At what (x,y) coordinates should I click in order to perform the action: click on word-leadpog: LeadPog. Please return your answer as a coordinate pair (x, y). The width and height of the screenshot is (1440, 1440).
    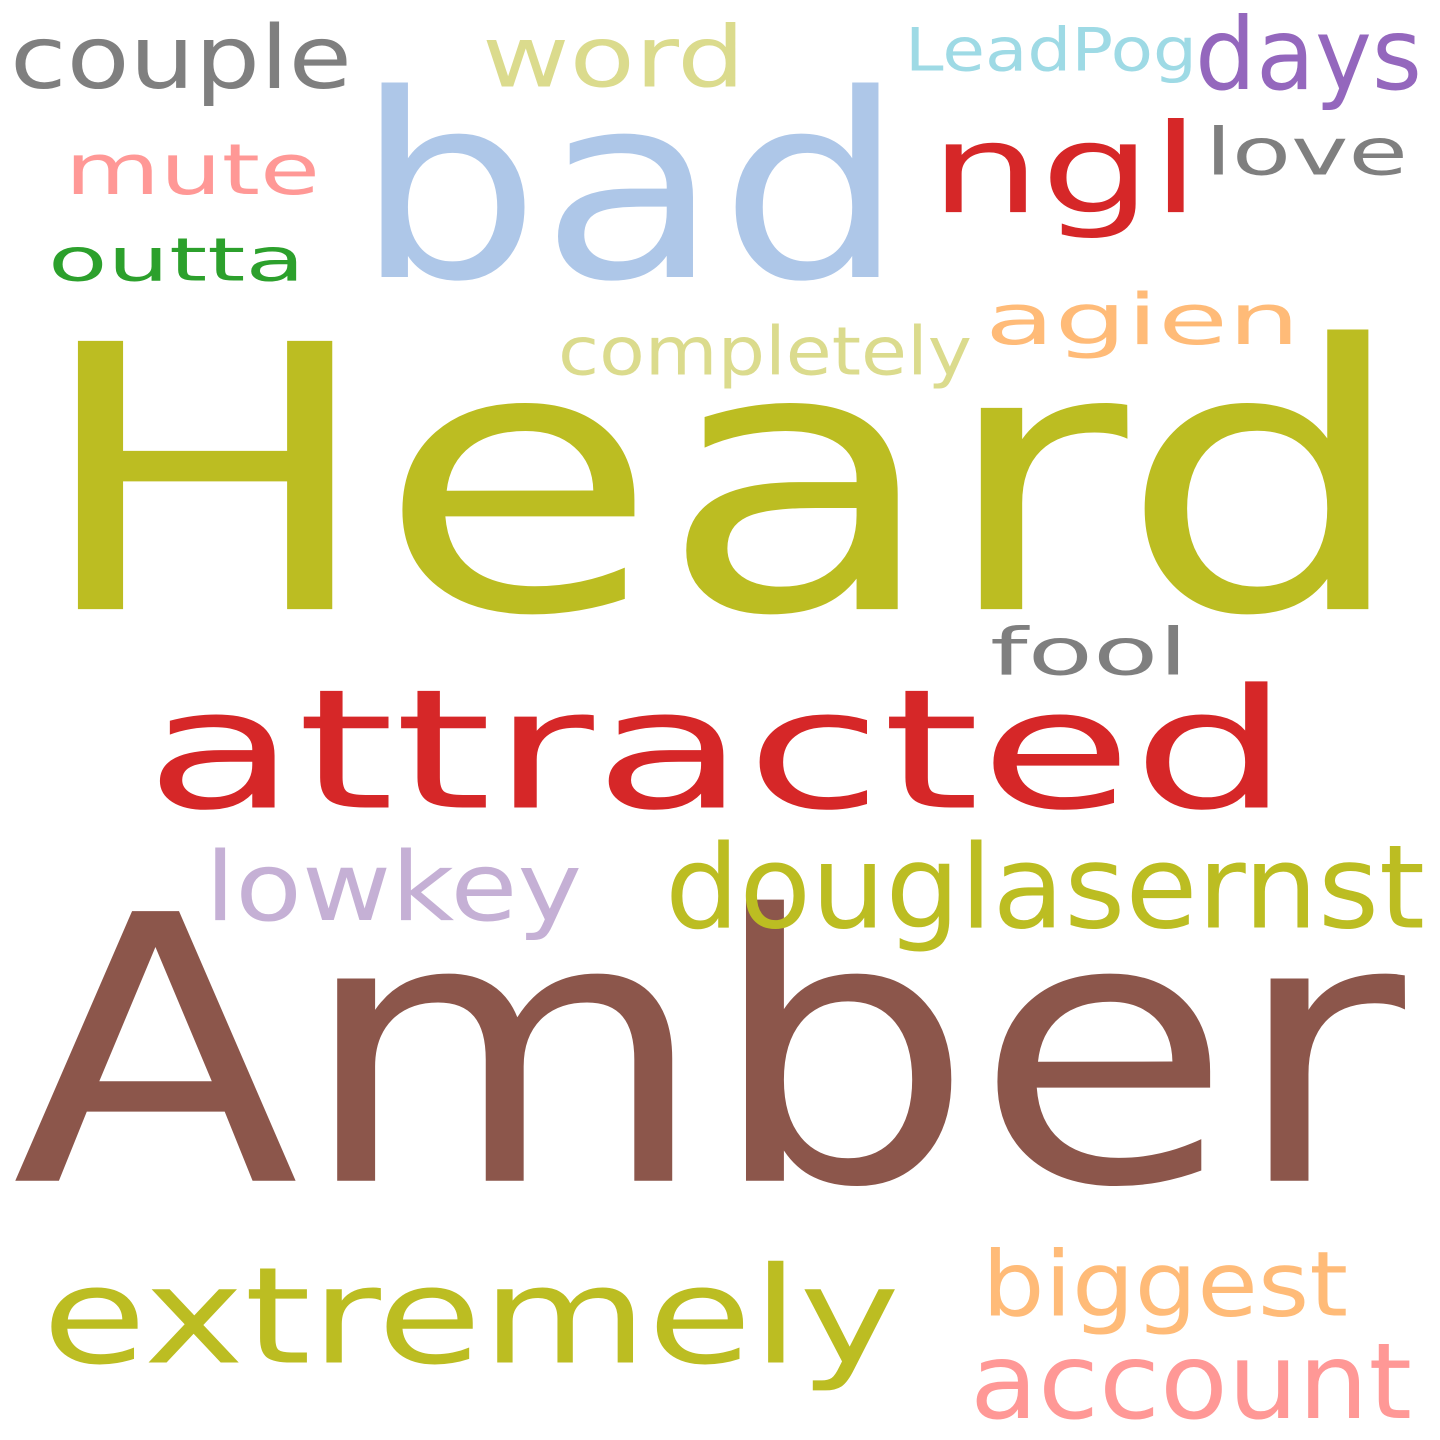
    Looking at the image, I should click on (1051, 49).